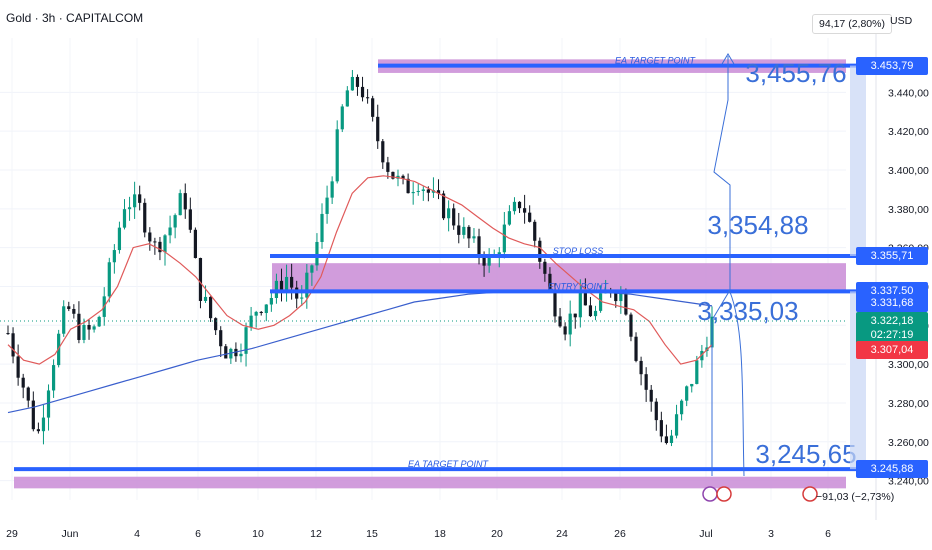 Image resolution: width=932 pixels, height=550 pixels. Describe the element at coordinates (578, 251) in the screenshot. I see `level-label: STOP LOSS` at that location.